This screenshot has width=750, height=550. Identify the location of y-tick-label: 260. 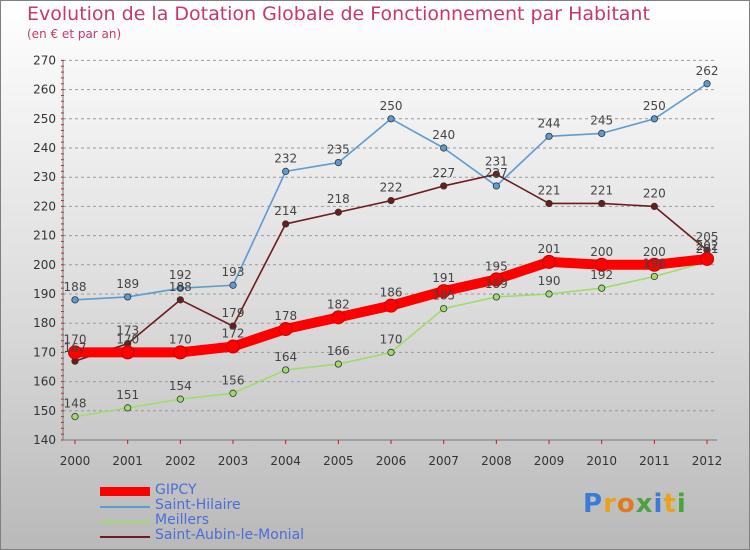
(44, 90).